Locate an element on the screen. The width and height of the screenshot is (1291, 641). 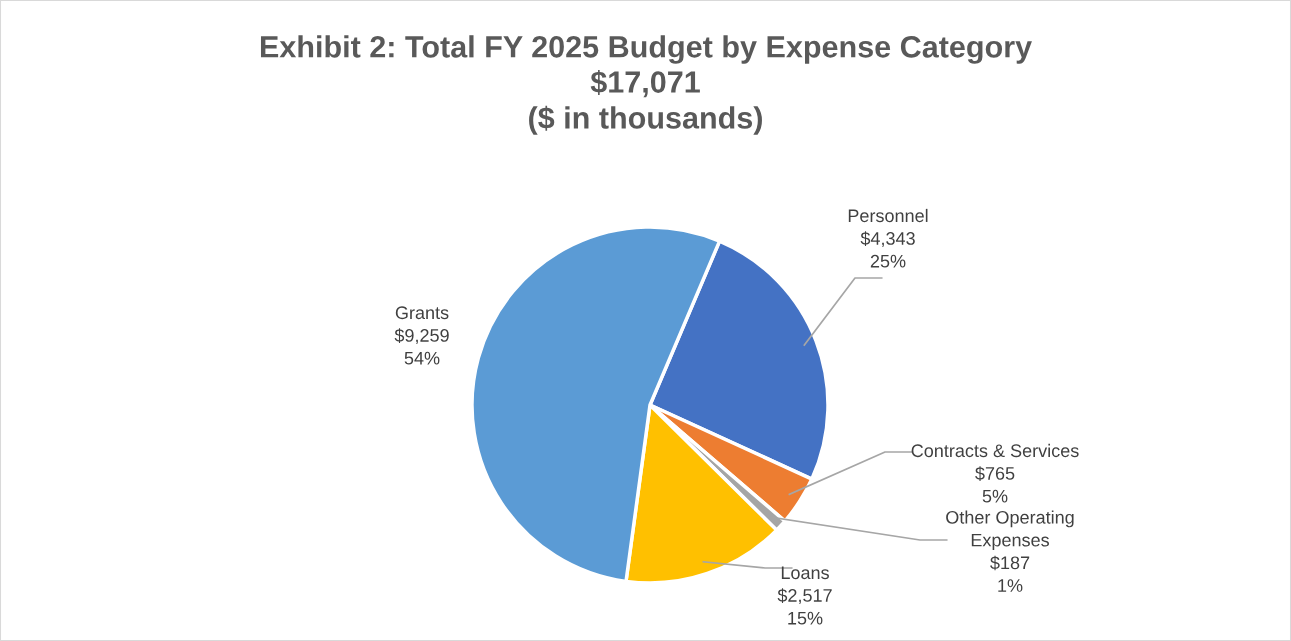
chart-subtitle: $17,071 ($ in thousands) is located at coordinates (645, 102).